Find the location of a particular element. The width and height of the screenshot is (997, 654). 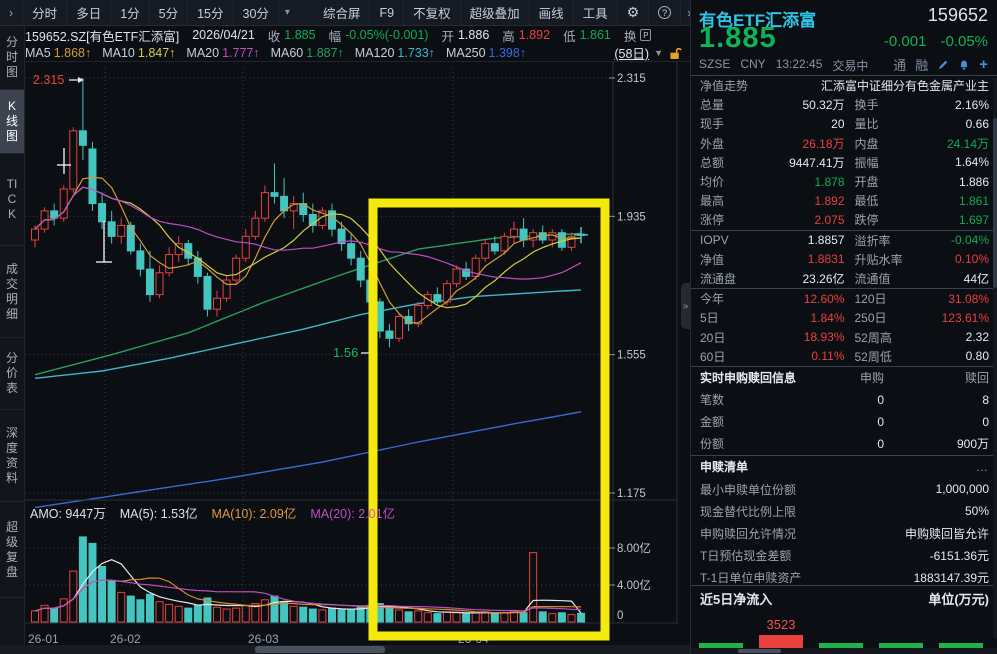

quote-value: 1.892 is located at coordinates (829, 200).